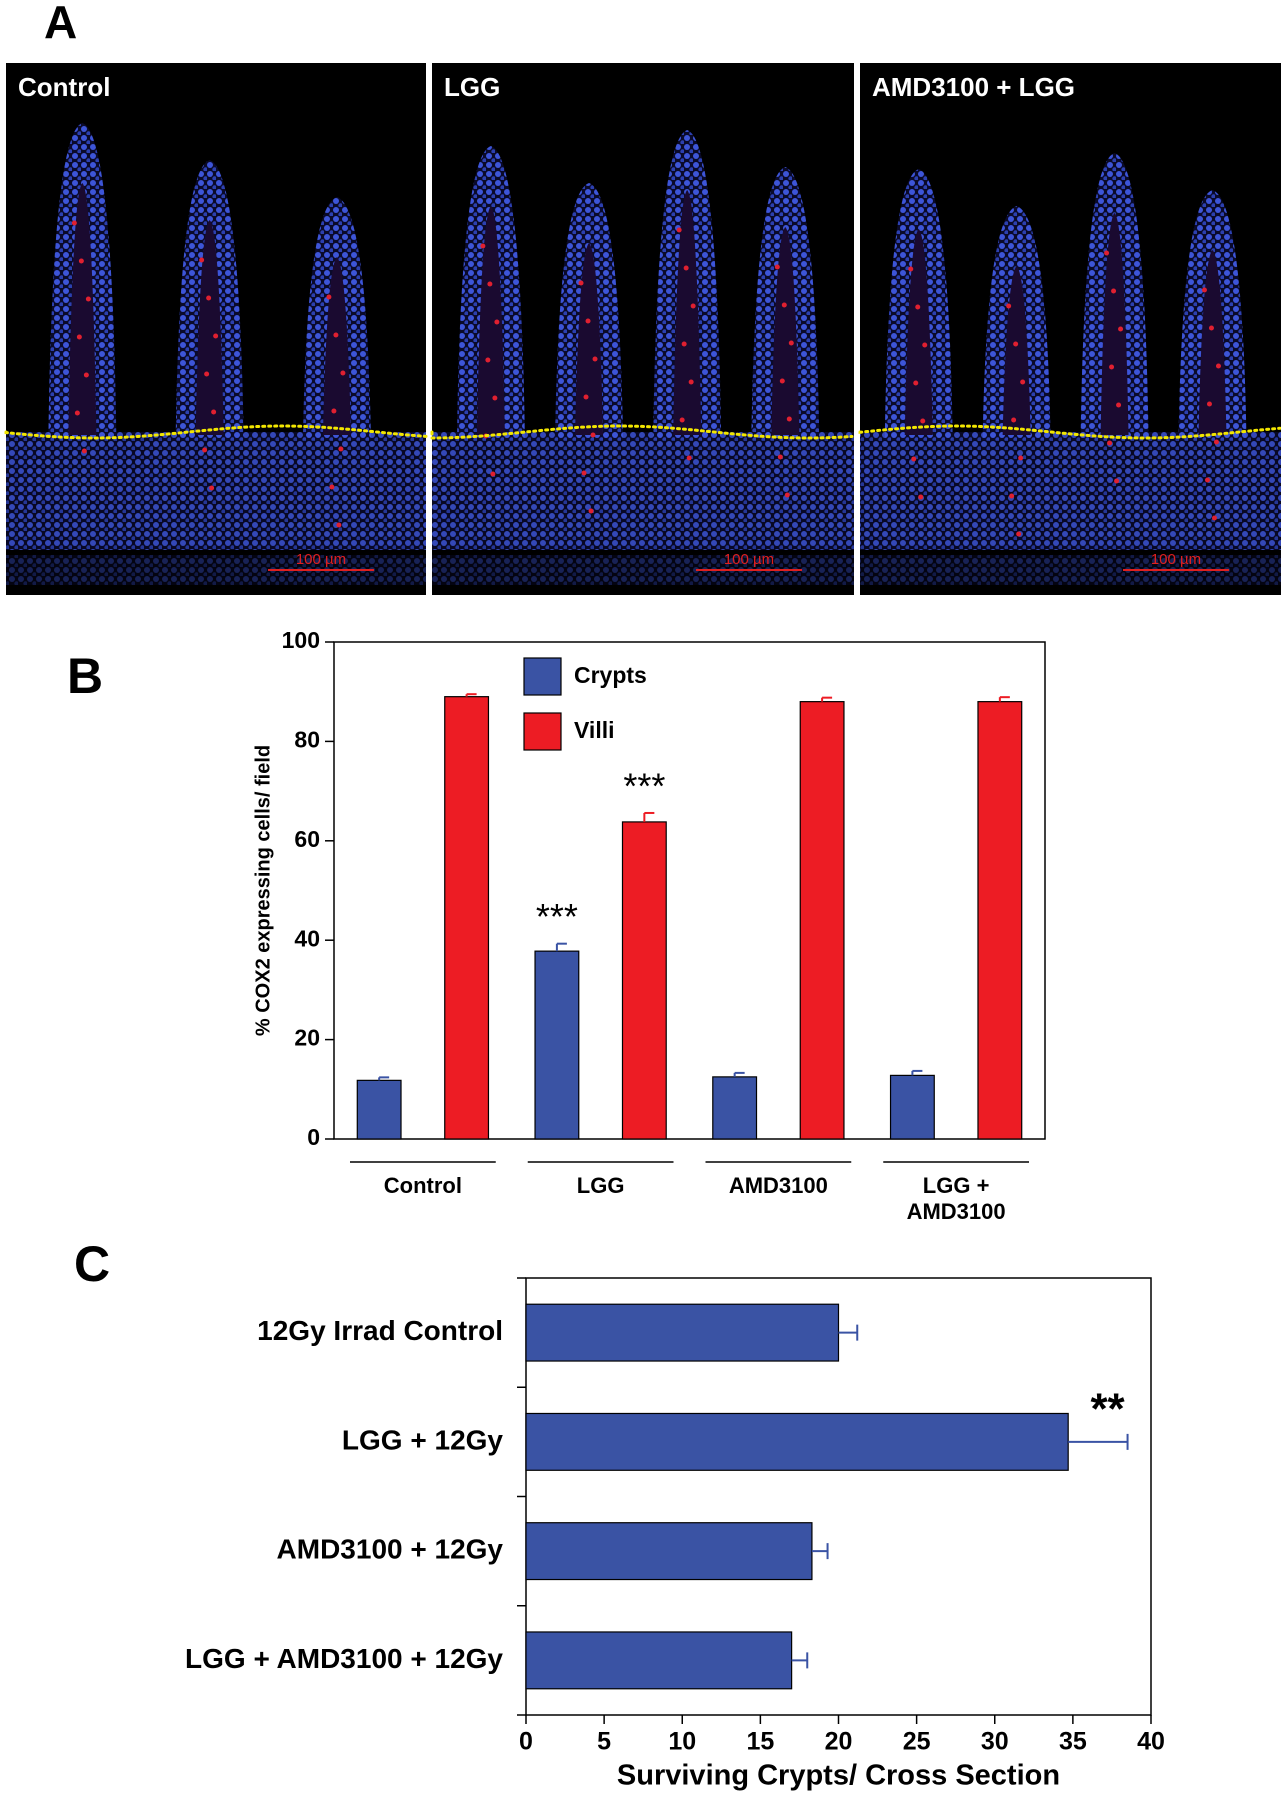  Describe the element at coordinates (956, 1198) in the screenshot. I see `x-category: LGG + AMD3100` at that location.